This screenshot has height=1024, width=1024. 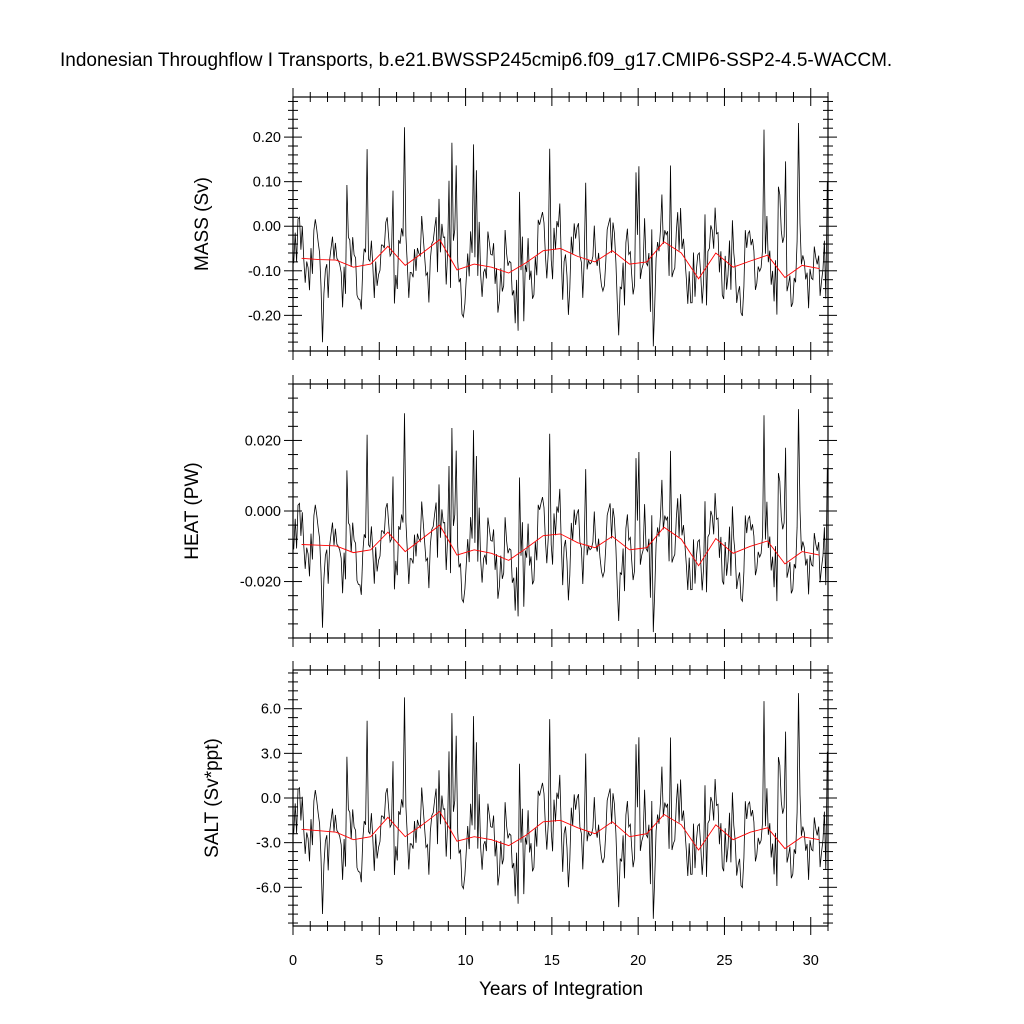 I want to click on plot-frame-mass, so click(x=560, y=224).